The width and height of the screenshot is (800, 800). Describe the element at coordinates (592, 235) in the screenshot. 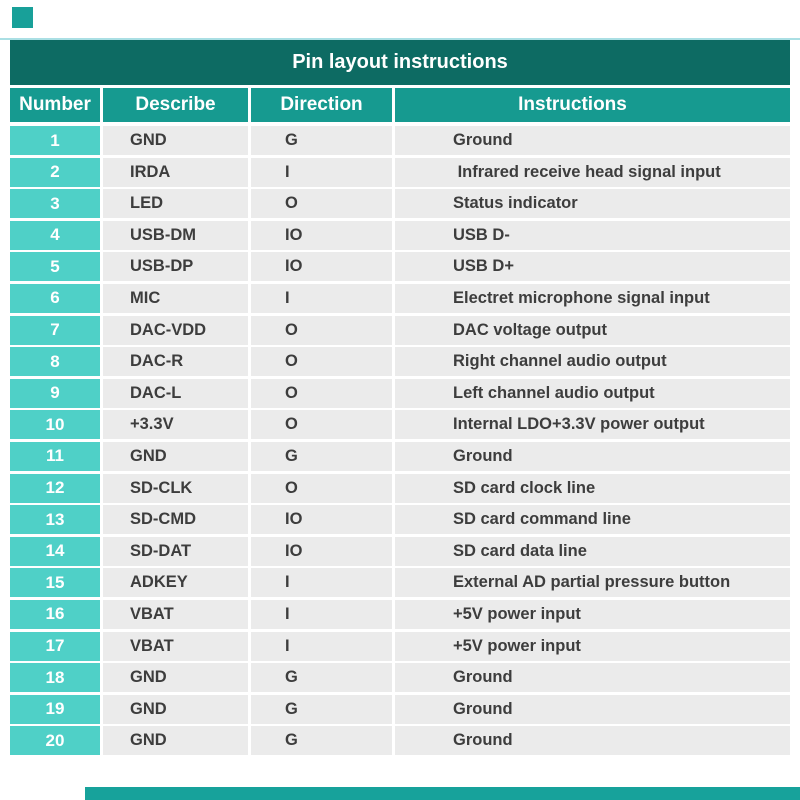

I see `pin-instructions-cell: USB D-` at that location.